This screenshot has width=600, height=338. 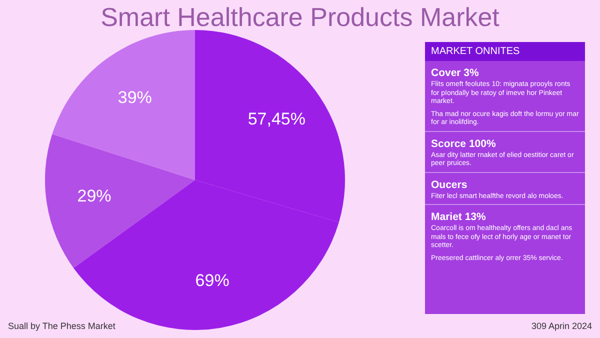 What do you see at coordinates (455, 73) in the screenshot?
I see `text: Cover 3%` at bounding box center [455, 73].